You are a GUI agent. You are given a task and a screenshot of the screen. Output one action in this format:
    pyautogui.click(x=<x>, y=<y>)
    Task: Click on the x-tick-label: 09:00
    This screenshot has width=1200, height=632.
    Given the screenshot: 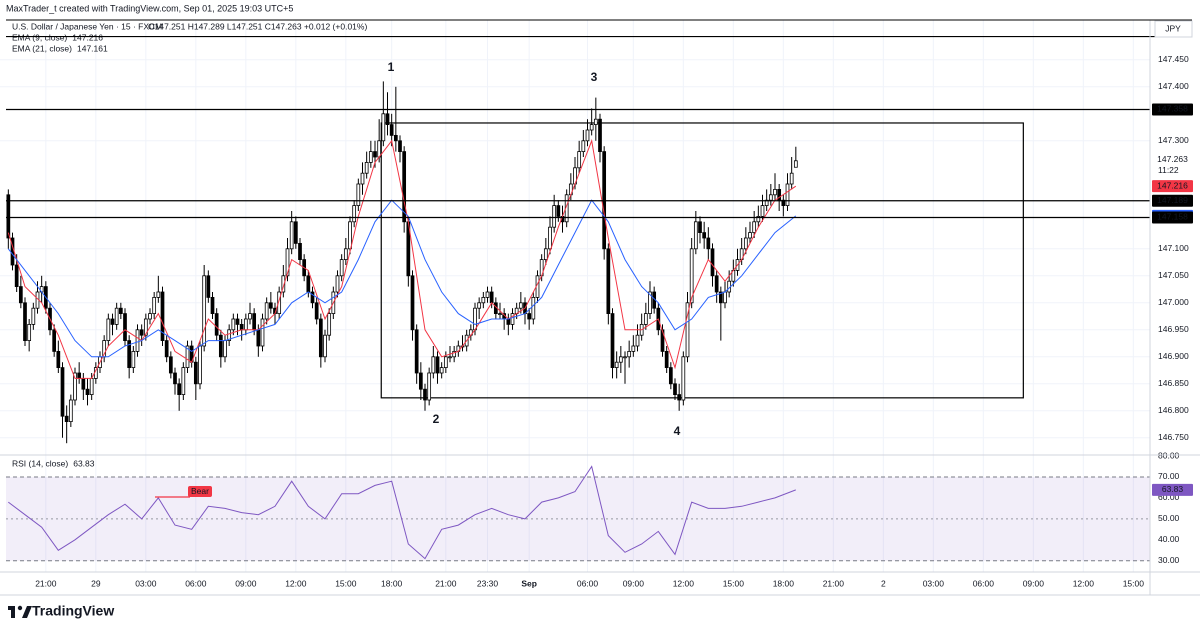 What is the action you would take?
    pyautogui.click(x=634, y=583)
    